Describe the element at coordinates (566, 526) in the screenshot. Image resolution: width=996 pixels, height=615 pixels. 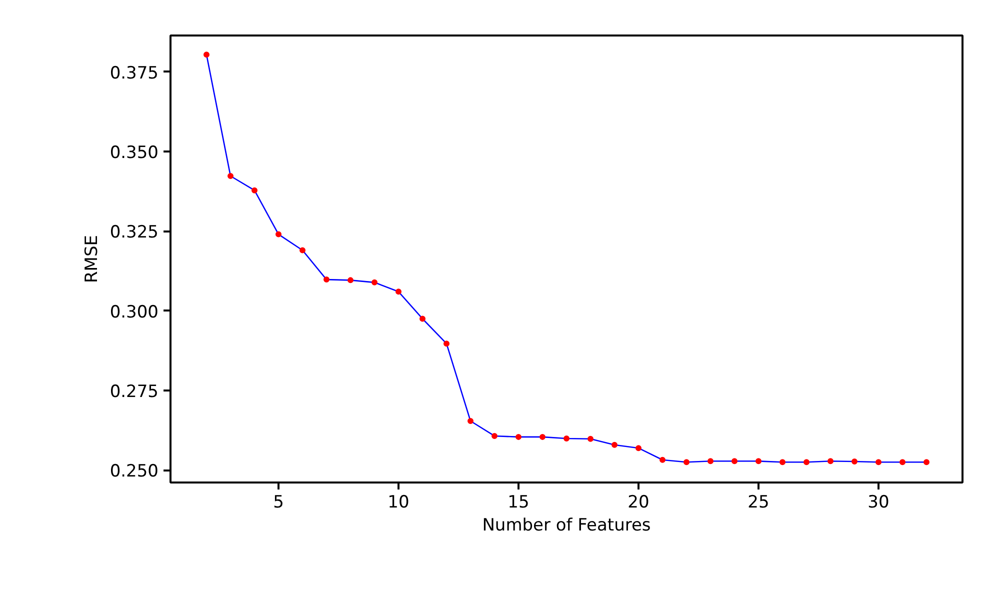
I see `x-axis-title: Number of Features` at that location.